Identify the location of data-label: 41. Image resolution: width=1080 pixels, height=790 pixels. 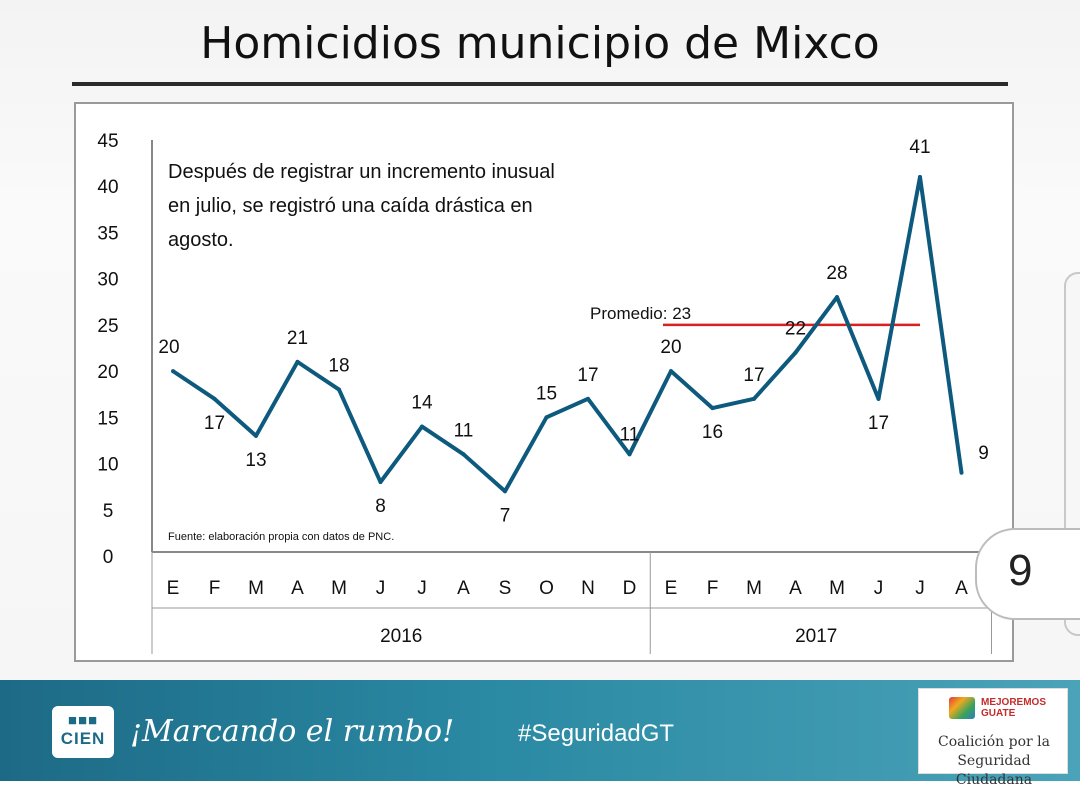
(919, 147).